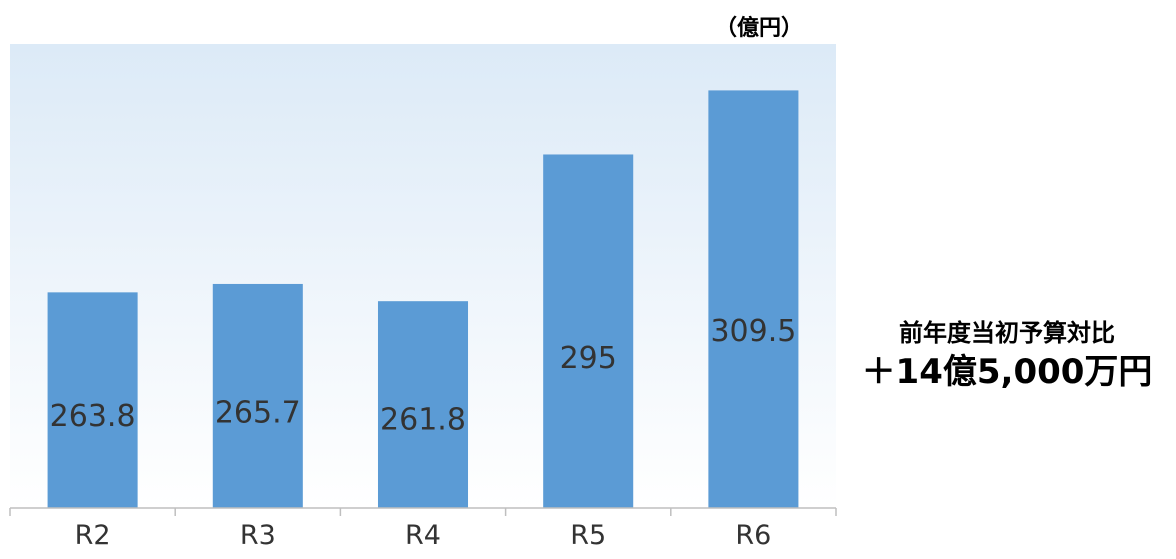 The height and width of the screenshot is (559, 1176). I want to click on x-tick-label-R4: R4, so click(423, 535).